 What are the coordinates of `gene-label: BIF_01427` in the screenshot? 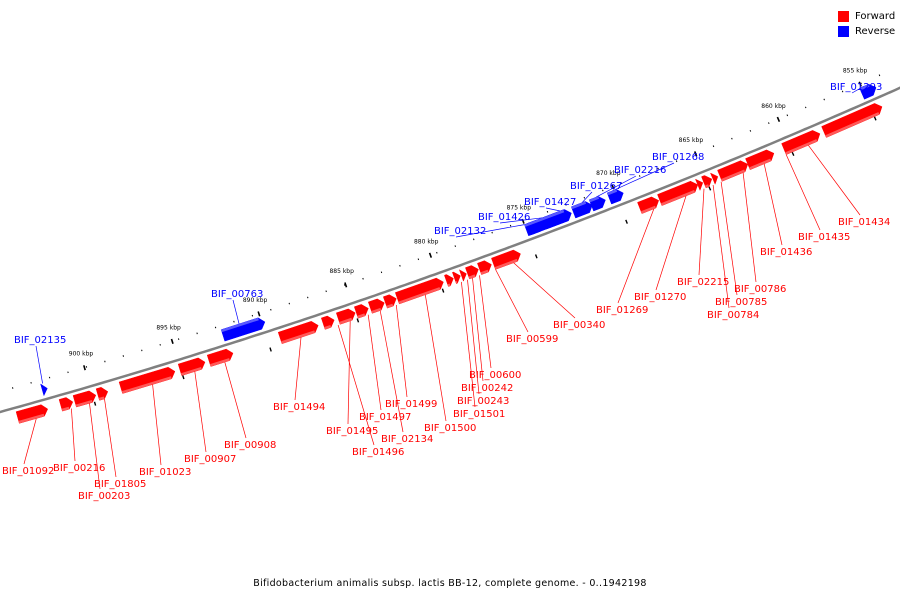 It's located at (550, 202).